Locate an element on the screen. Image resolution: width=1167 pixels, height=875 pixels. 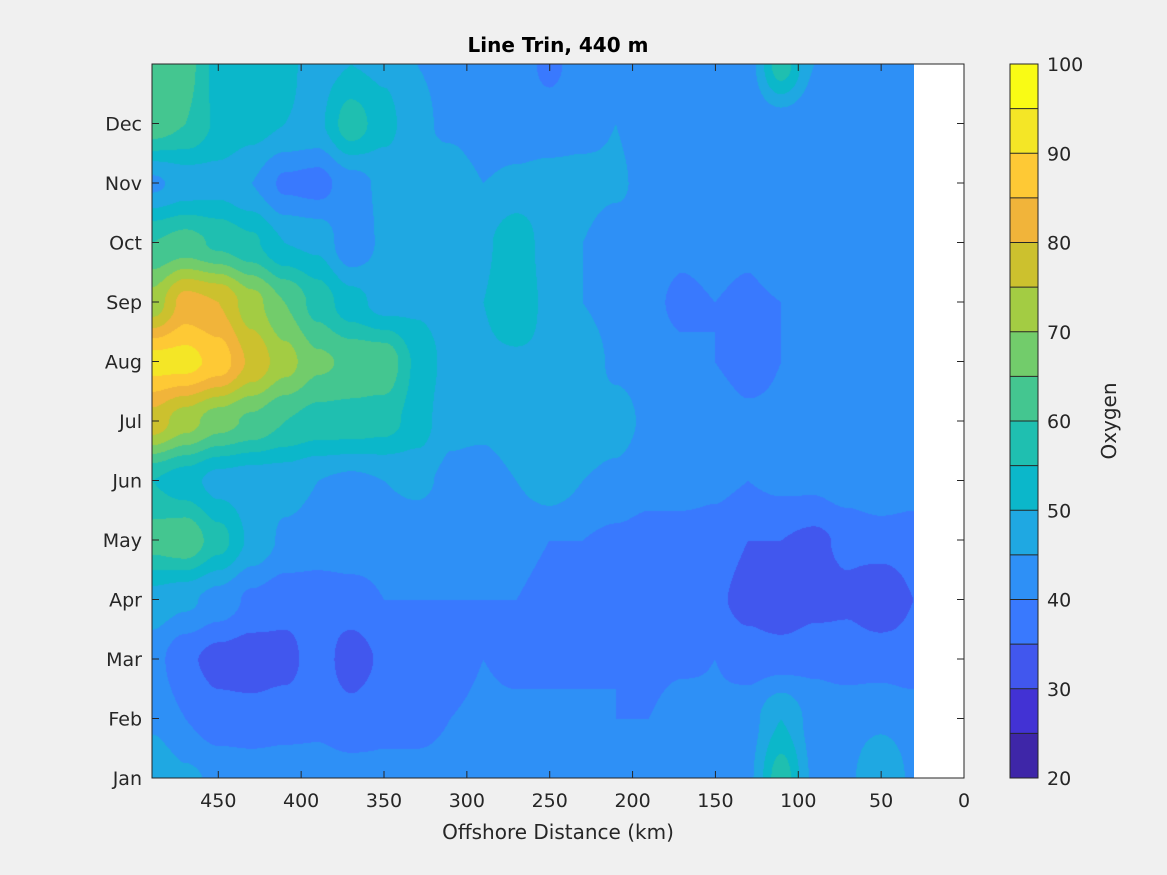
colorbar-tick-label: 70 is located at coordinates (1059, 333).